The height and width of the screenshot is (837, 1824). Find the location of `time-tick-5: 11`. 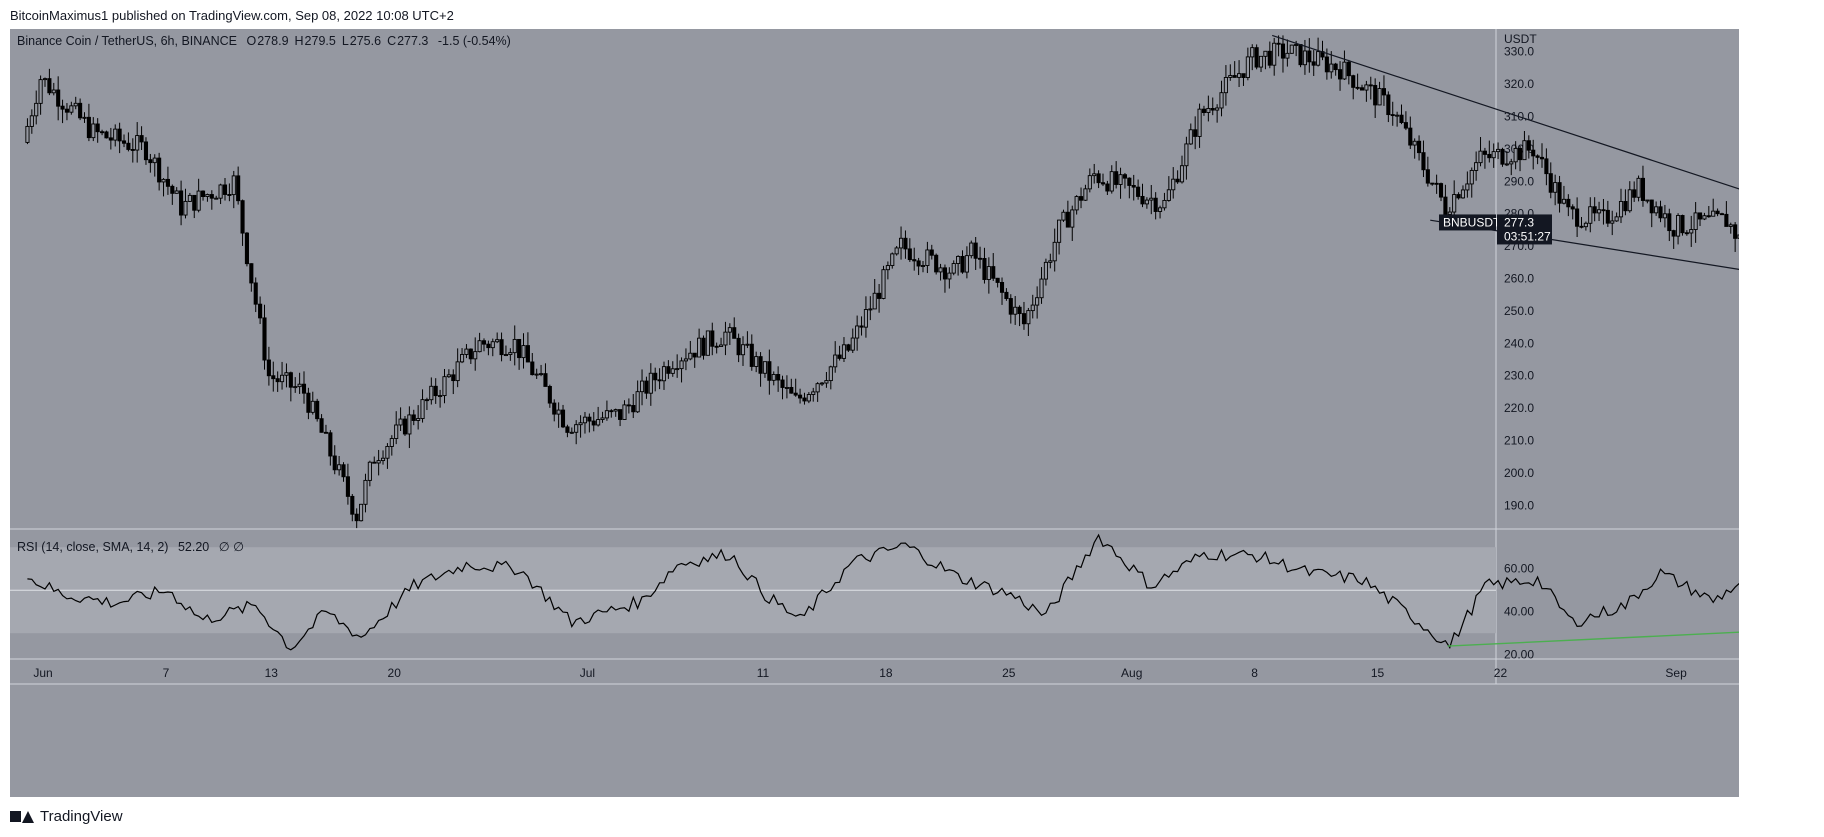

time-tick-5: 11 is located at coordinates (763, 673).